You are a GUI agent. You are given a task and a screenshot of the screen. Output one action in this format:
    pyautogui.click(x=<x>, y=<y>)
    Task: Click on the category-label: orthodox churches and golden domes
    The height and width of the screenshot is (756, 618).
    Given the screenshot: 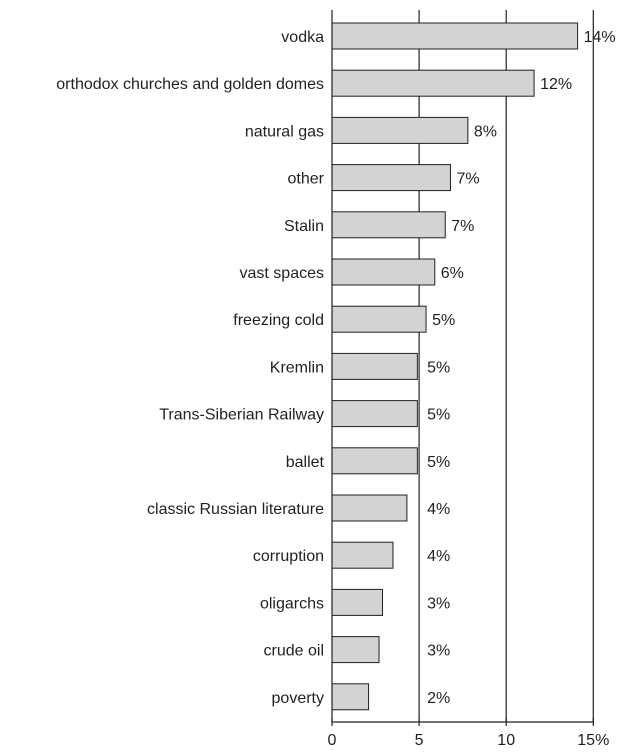 What is the action you would take?
    pyautogui.click(x=190, y=84)
    